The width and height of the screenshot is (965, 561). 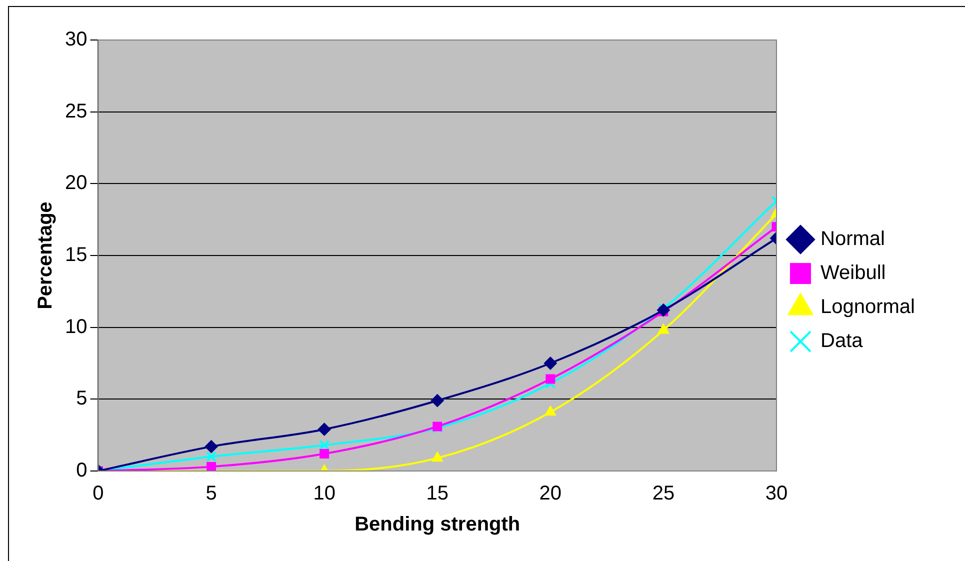 What do you see at coordinates (868, 307) in the screenshot?
I see `legend-label: Lognormal` at bounding box center [868, 307].